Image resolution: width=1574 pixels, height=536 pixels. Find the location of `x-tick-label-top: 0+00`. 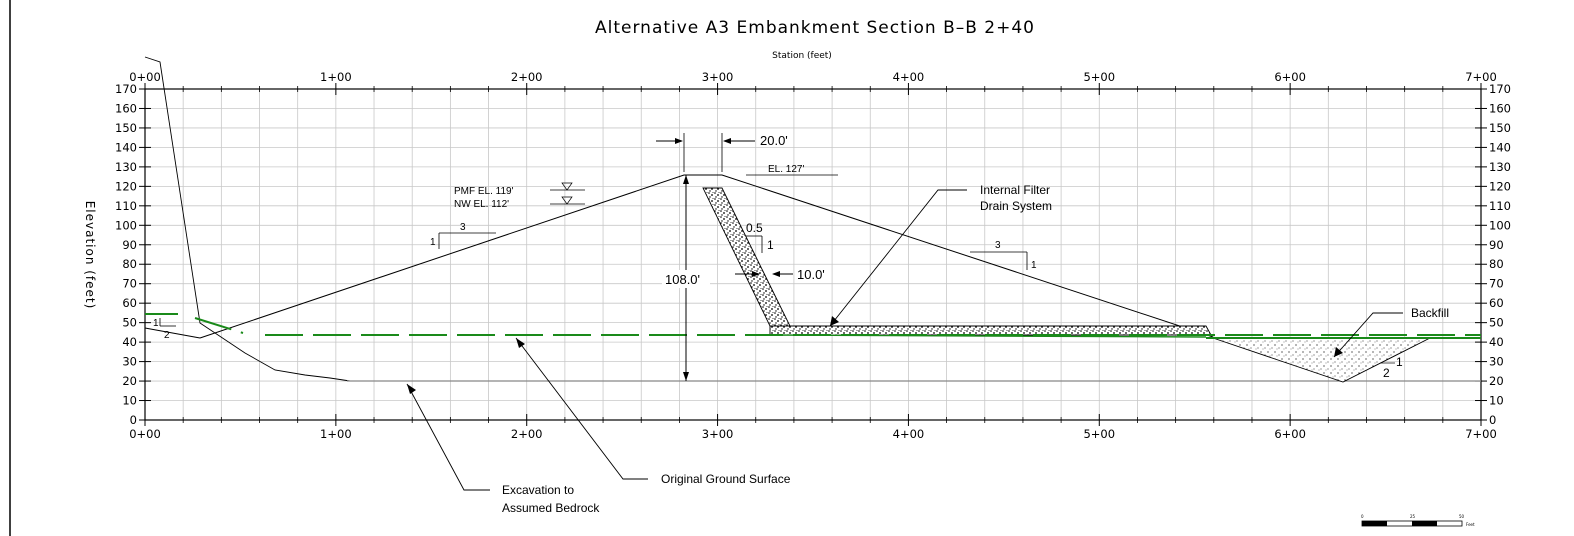

x-tick-label-top: 0+00 is located at coordinates (145, 77).